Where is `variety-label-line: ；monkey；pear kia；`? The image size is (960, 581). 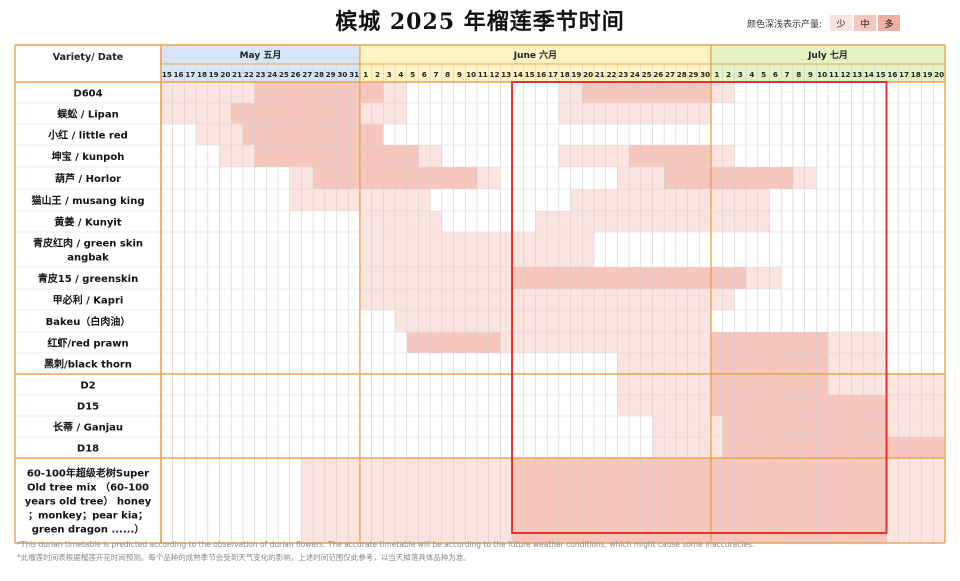
variety-label-line: ；monkey；pear kia； is located at coordinates (88, 516).